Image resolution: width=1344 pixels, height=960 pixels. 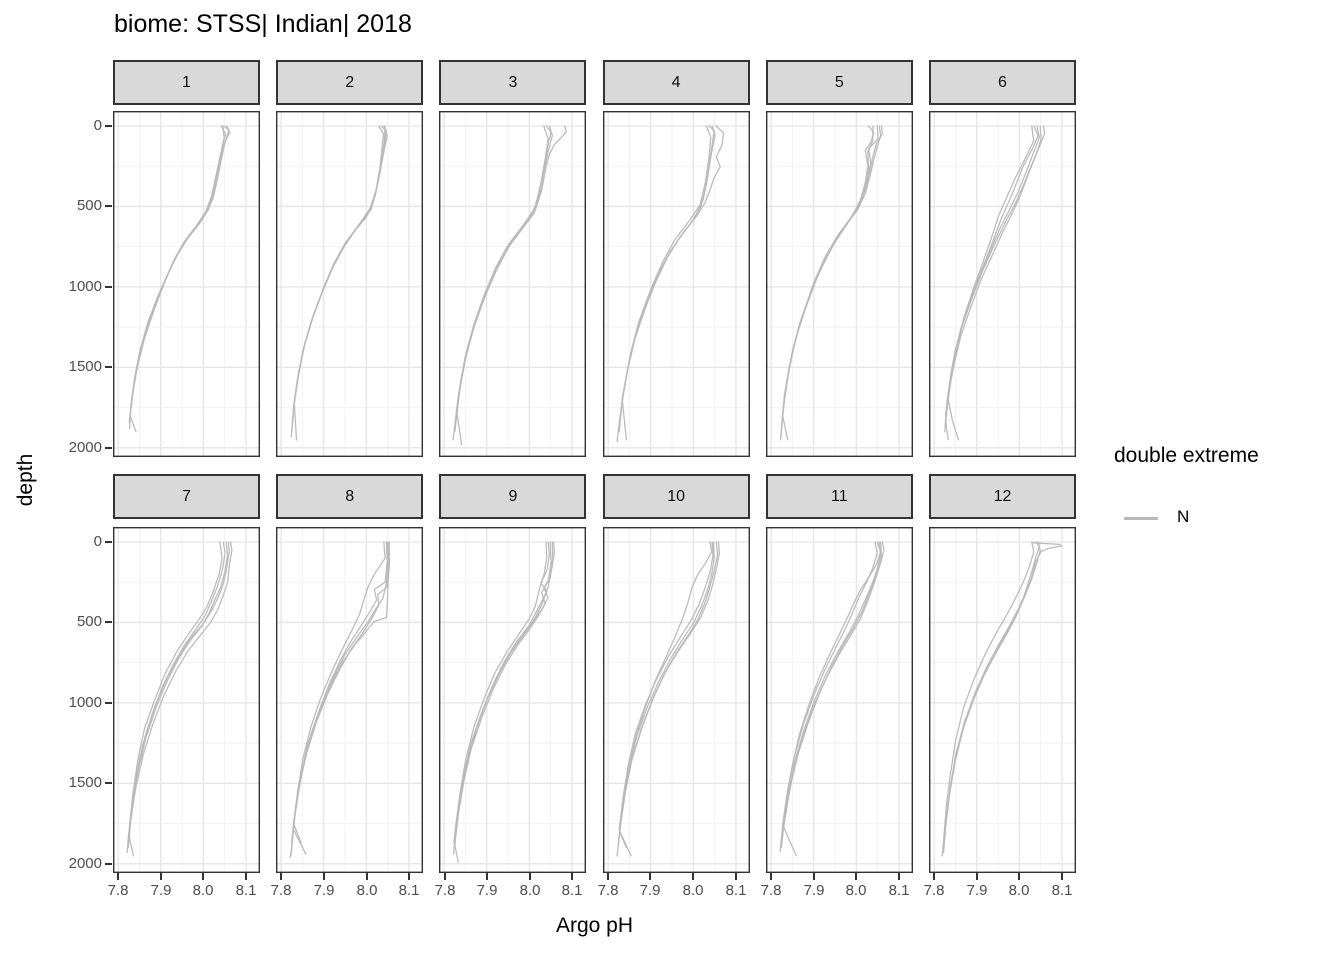 I want to click on facet-strip-label: 7, so click(x=186, y=496).